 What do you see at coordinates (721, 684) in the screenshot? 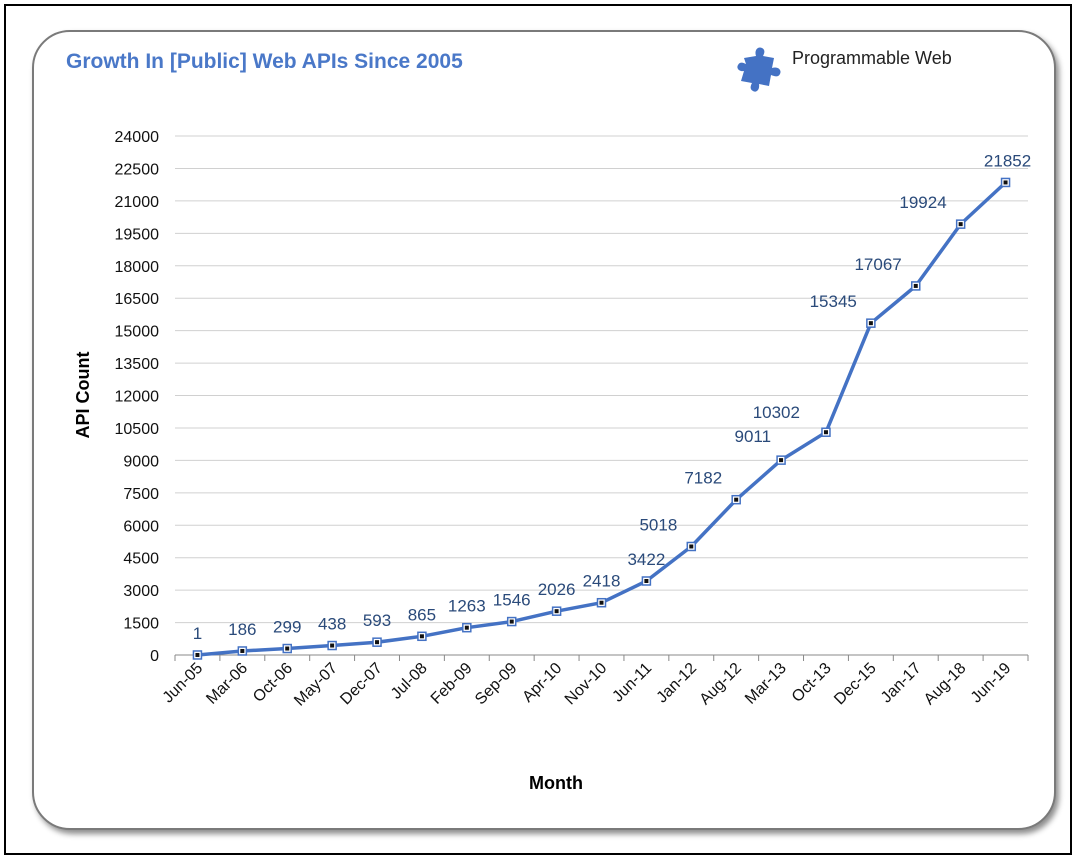
I see `x-tick-label: Aug-12` at bounding box center [721, 684].